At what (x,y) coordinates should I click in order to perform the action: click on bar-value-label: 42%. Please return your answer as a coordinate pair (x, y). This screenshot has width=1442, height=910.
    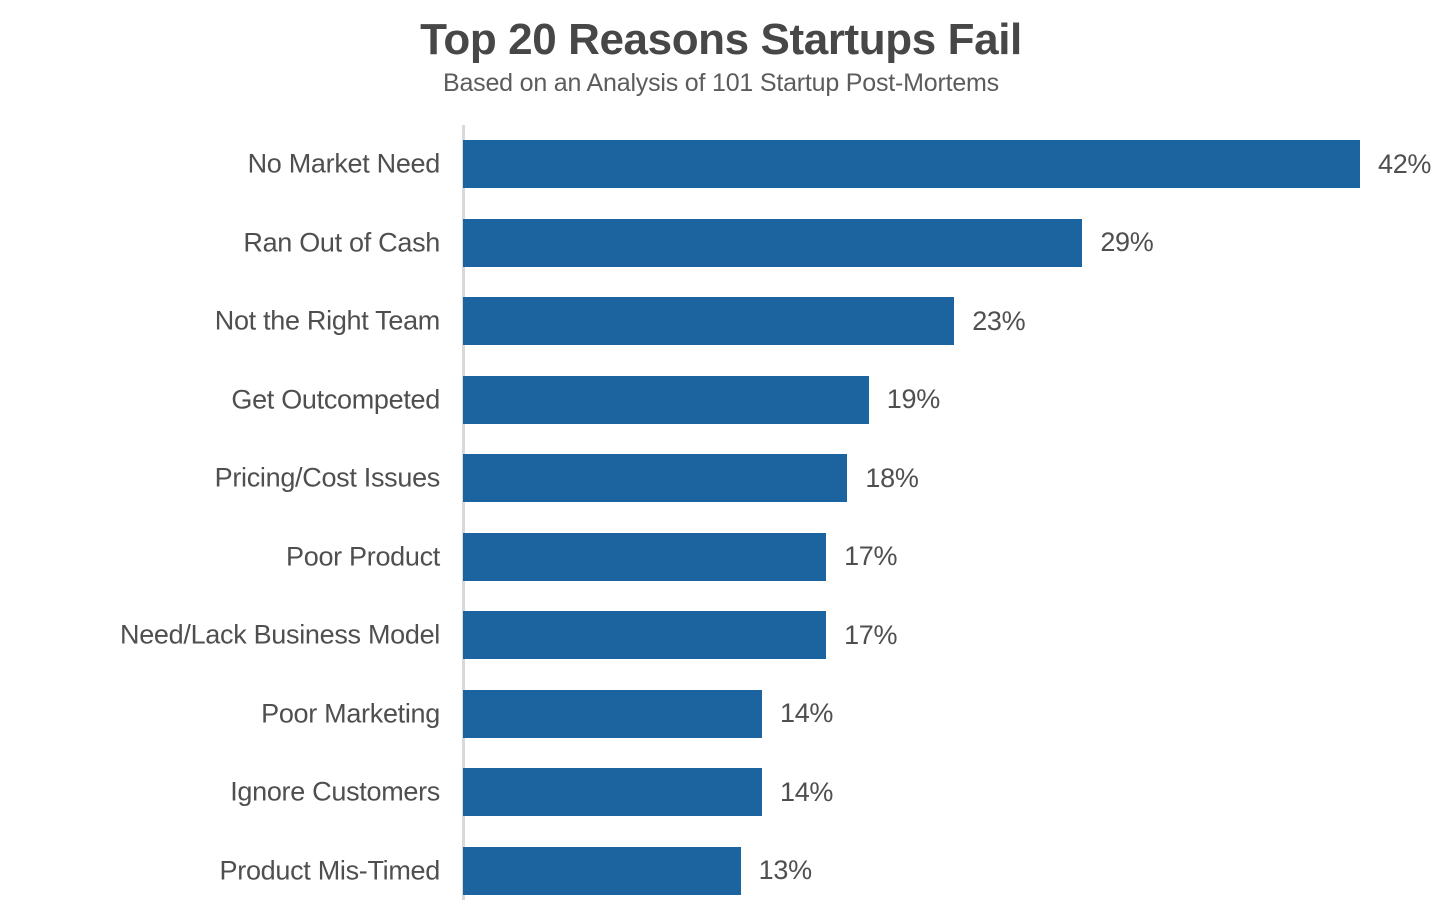
    Looking at the image, I should click on (1404, 164).